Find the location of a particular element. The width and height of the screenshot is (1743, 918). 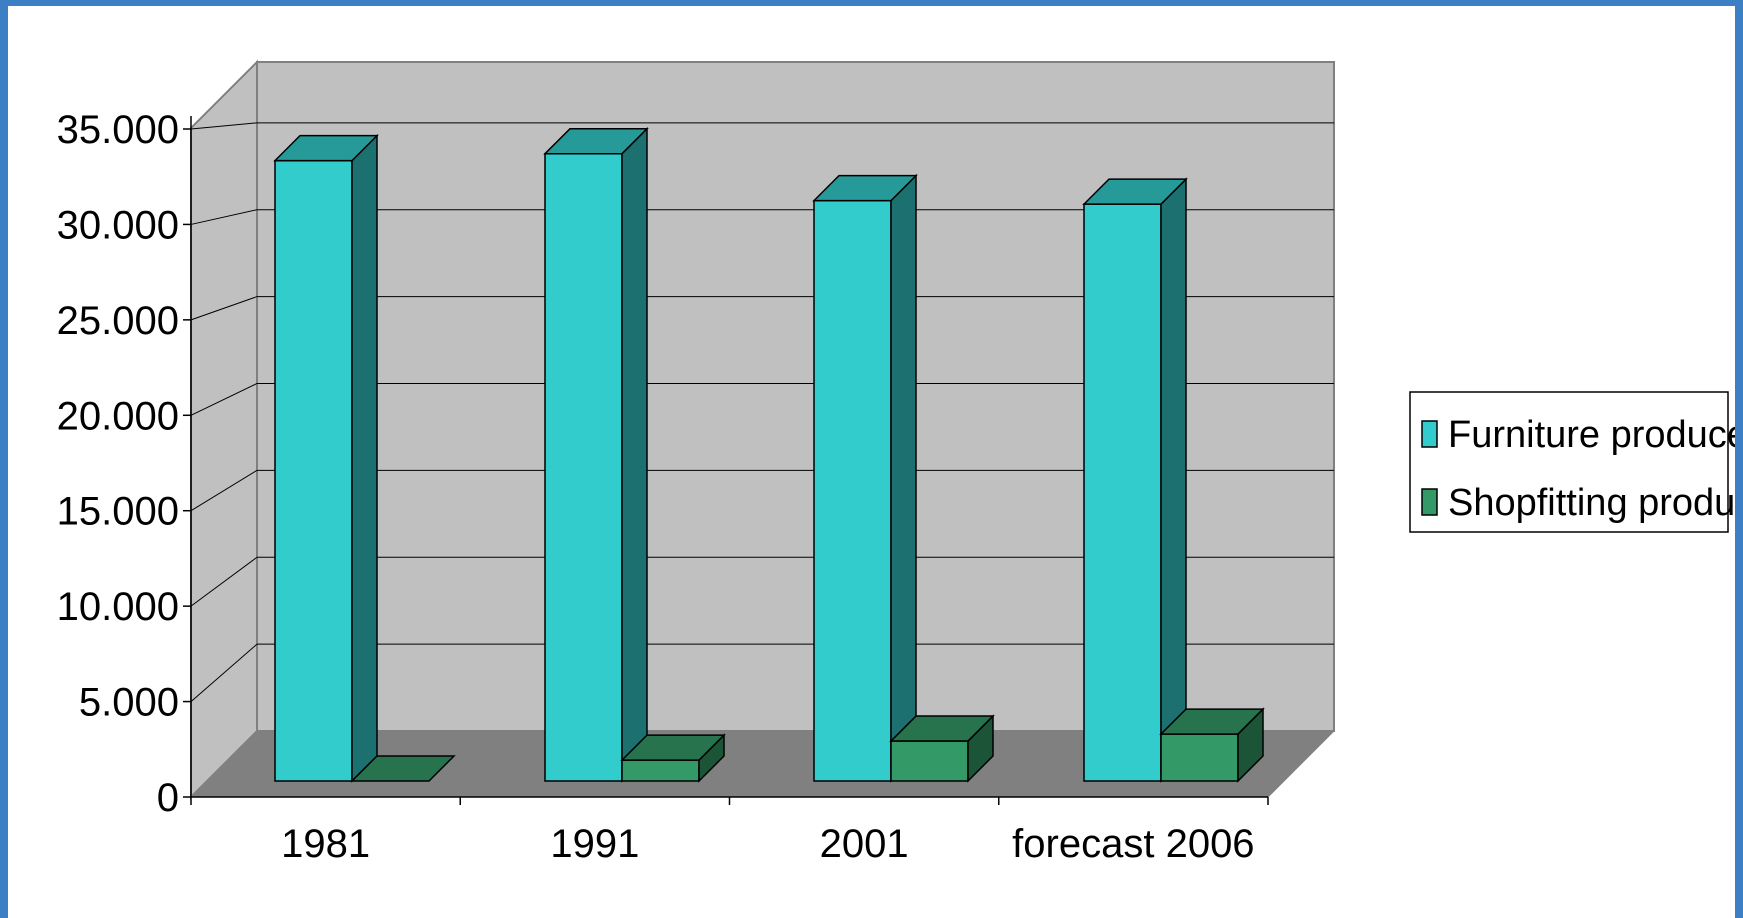

x-tick-labels: 1981 1991 2001 forecast 2006 is located at coordinates (767, 844).